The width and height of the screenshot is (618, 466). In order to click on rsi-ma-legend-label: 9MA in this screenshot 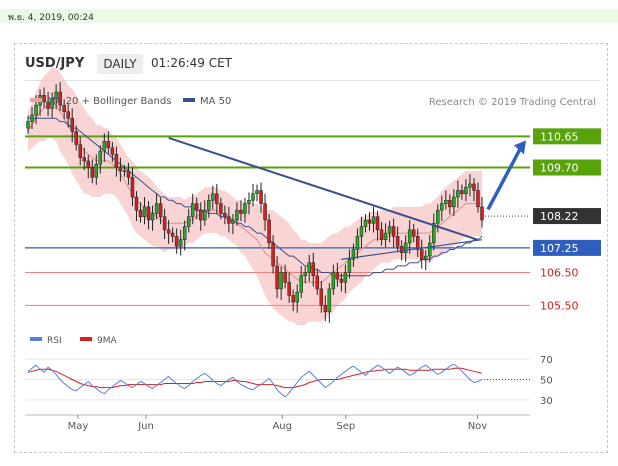, I will do `click(107, 341)`.